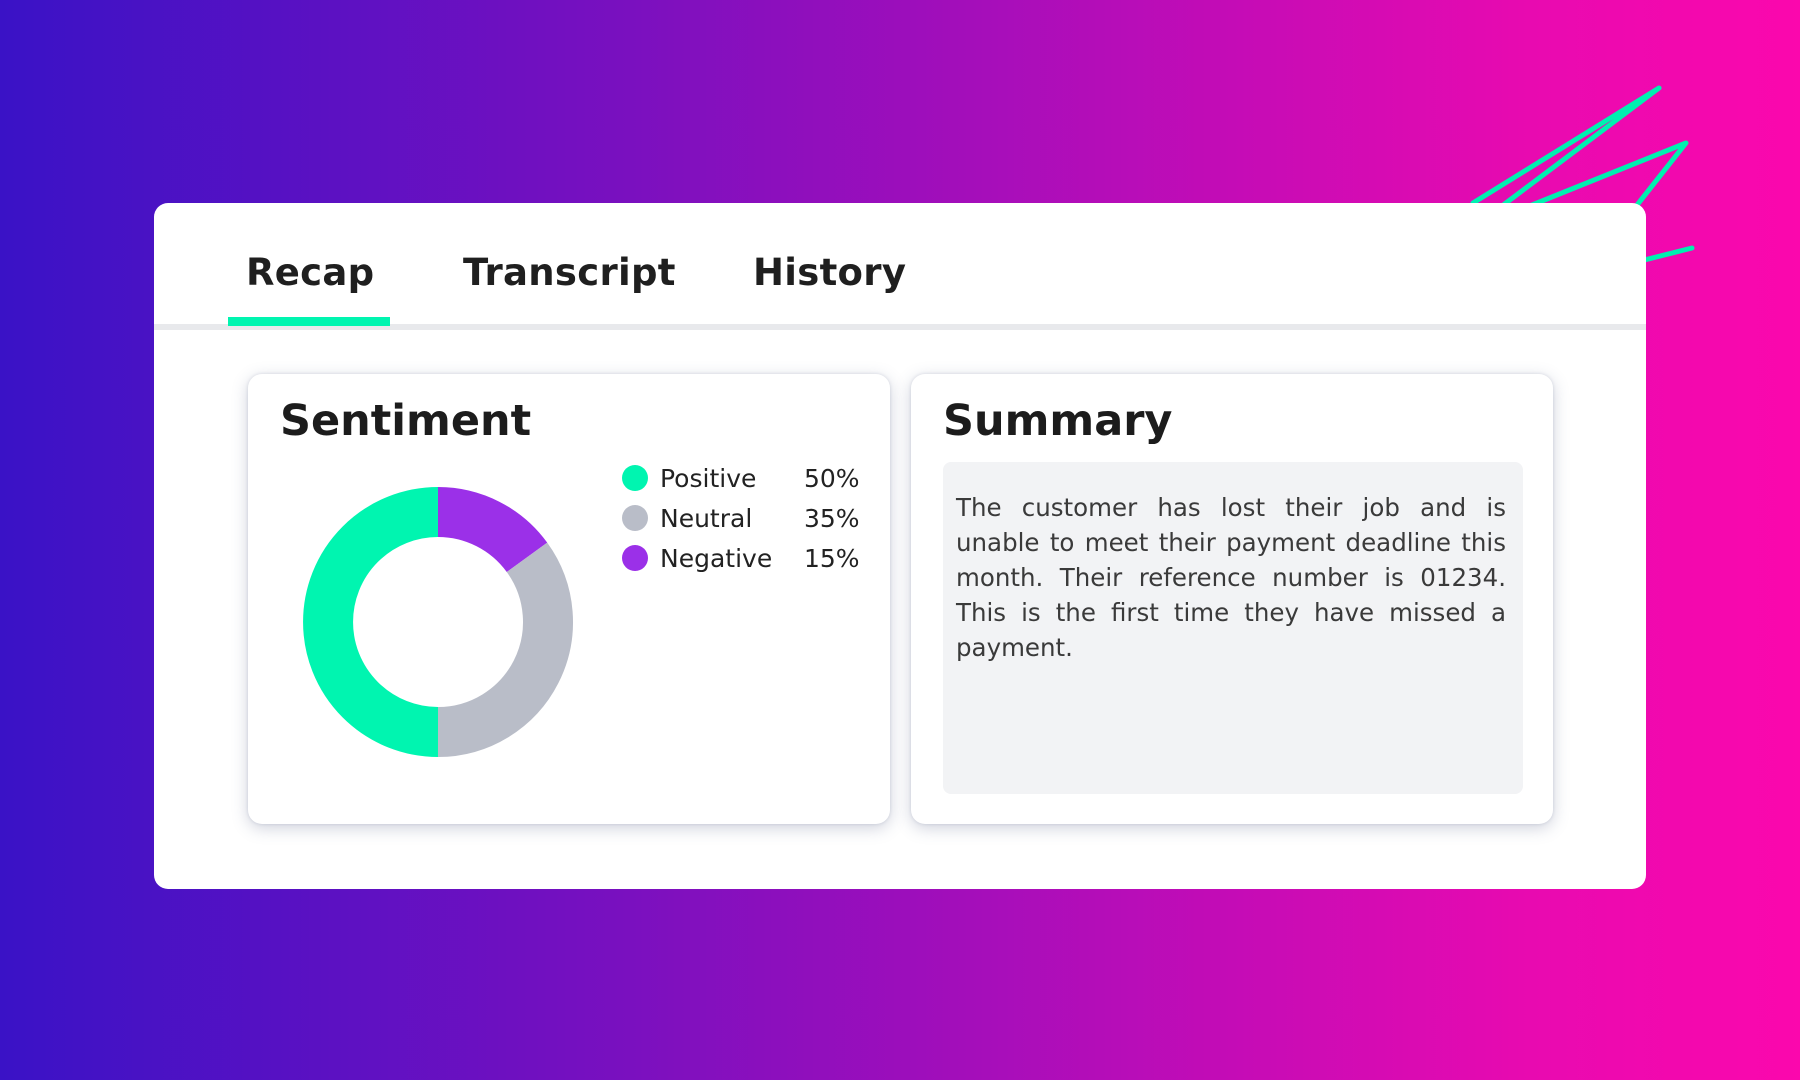  I want to click on legend-row-negative: Negative 15%, so click(747, 558).